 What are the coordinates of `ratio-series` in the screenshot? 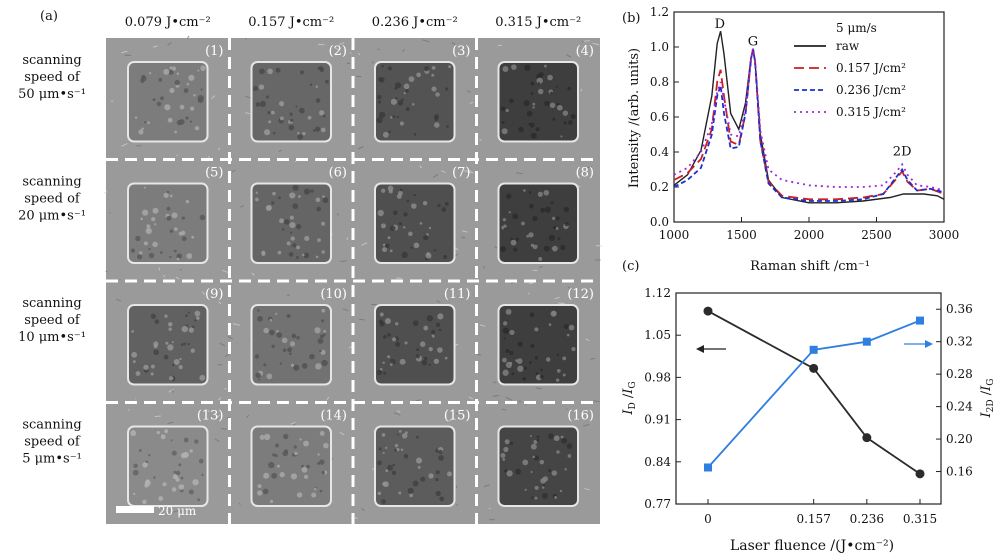 It's located at (814, 392).